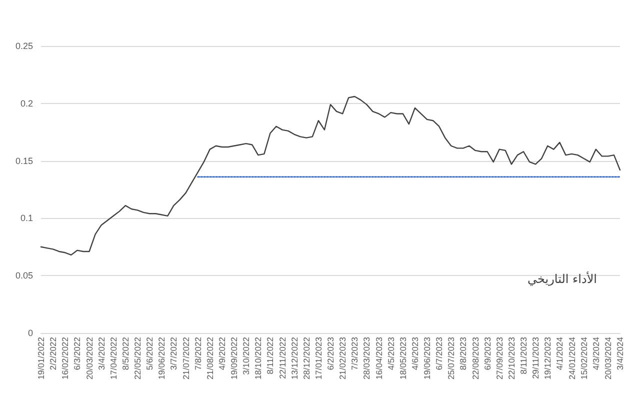 The image size is (640, 400). I want to click on x-tick-label: 17/04/2022, so click(113, 358).